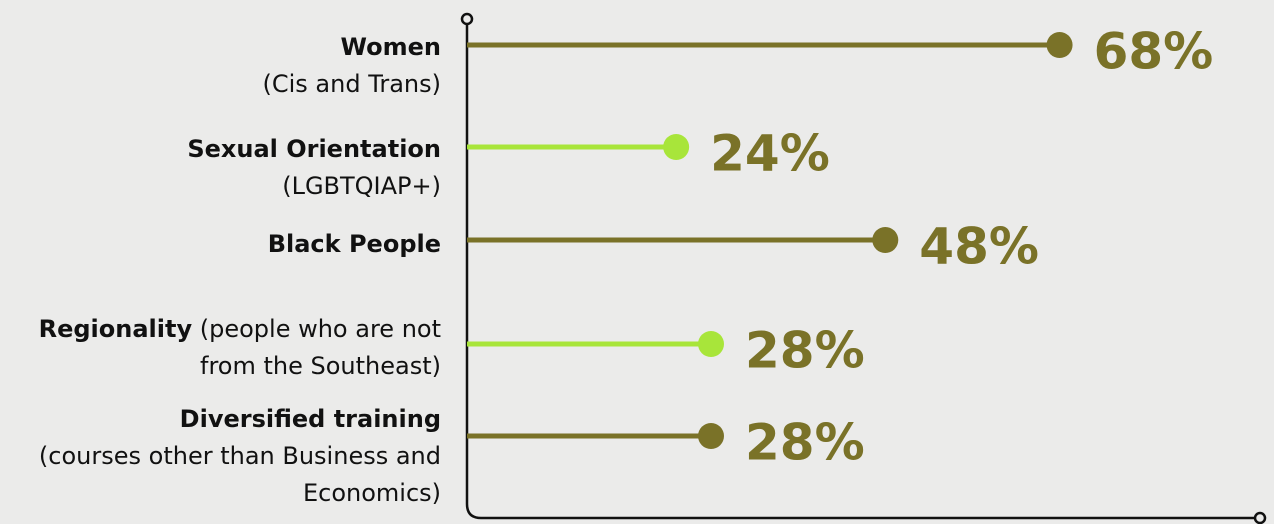 Image resolution: width=1274 pixels, height=524 pixels. Describe the element at coordinates (770, 154) in the screenshot. I see `value-label: 24%` at that location.